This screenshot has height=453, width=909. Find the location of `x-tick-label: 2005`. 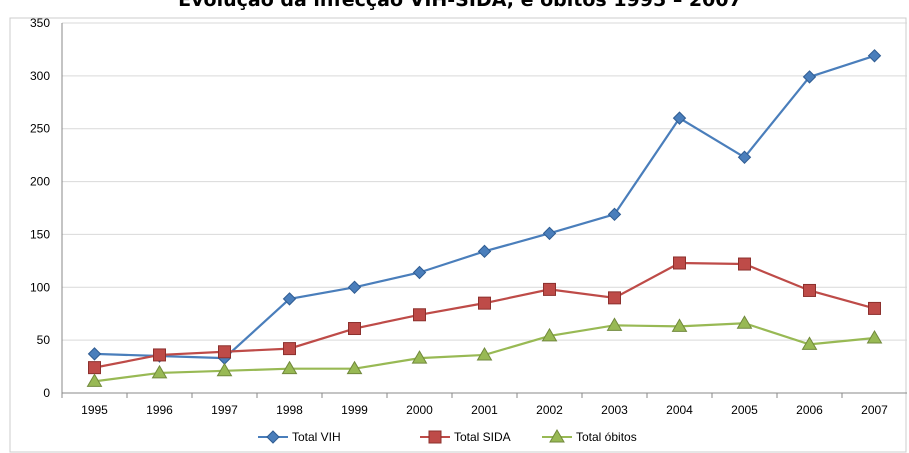

x-tick-label: 2005 is located at coordinates (744, 410).